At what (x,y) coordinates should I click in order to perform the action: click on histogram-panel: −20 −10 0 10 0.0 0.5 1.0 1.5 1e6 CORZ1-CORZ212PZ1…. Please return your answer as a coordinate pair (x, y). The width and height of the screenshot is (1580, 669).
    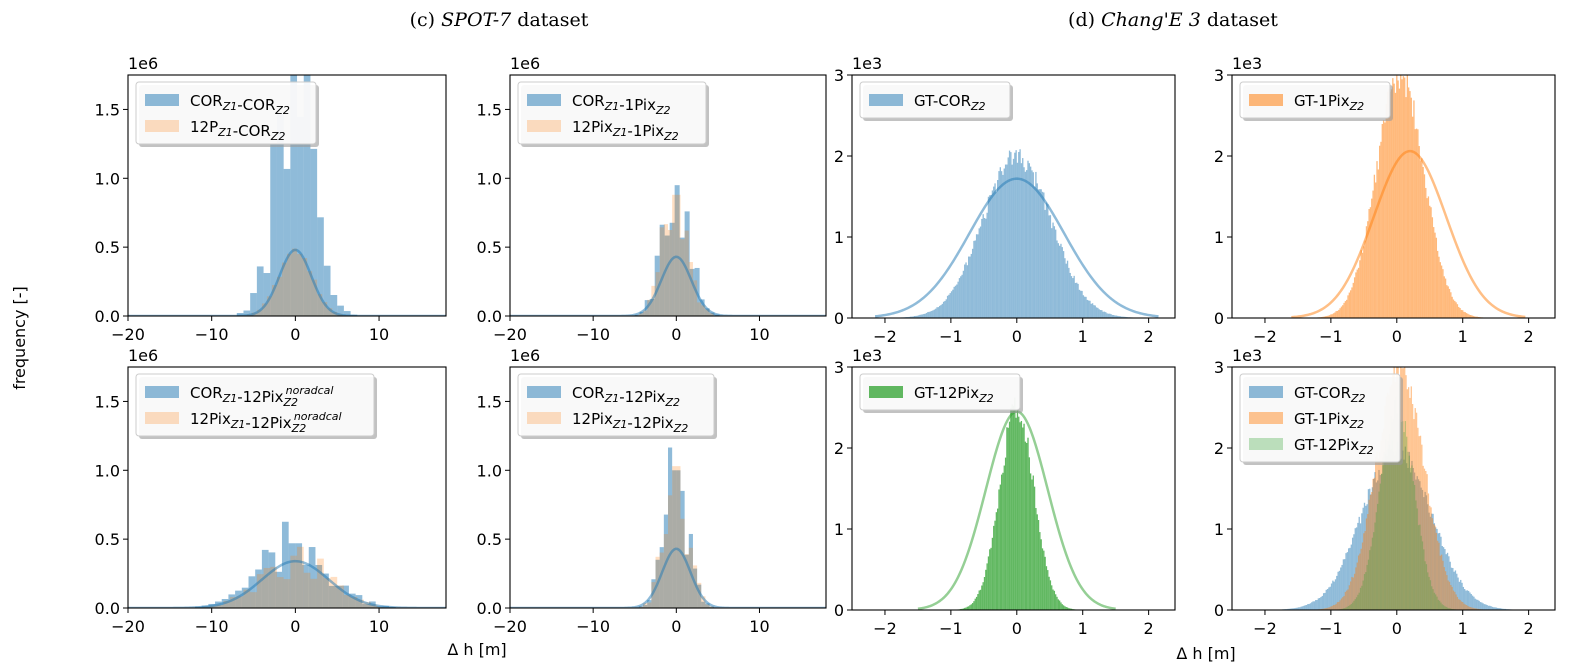
    Looking at the image, I should click on (271, 199).